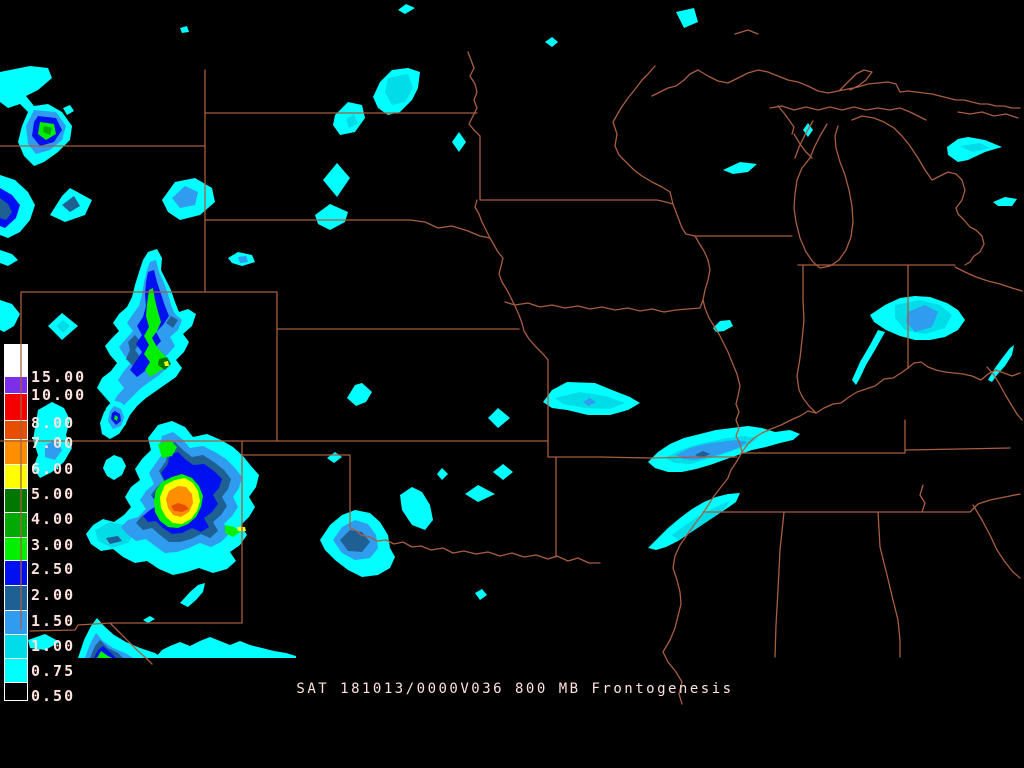 This screenshot has width=1024, height=768. Describe the element at coordinates (53, 494) in the screenshot. I see `legend-value-label: 5.00` at that location.